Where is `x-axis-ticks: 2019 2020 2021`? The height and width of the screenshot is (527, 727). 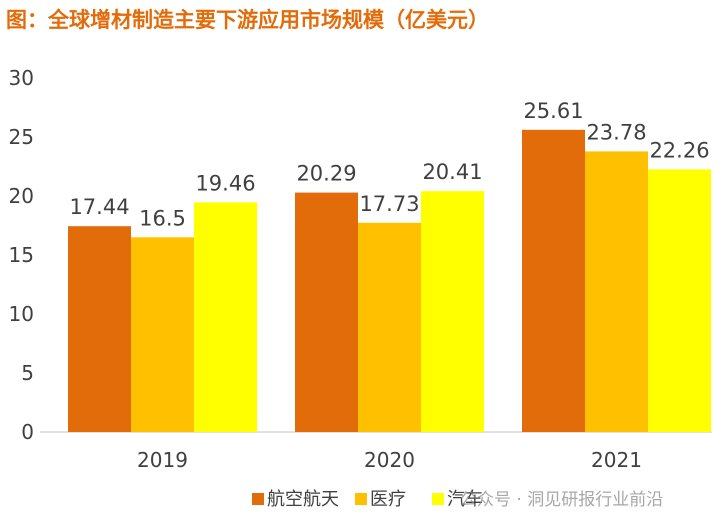
x-axis-ticks: 2019 2020 2021 is located at coordinates (389, 460).